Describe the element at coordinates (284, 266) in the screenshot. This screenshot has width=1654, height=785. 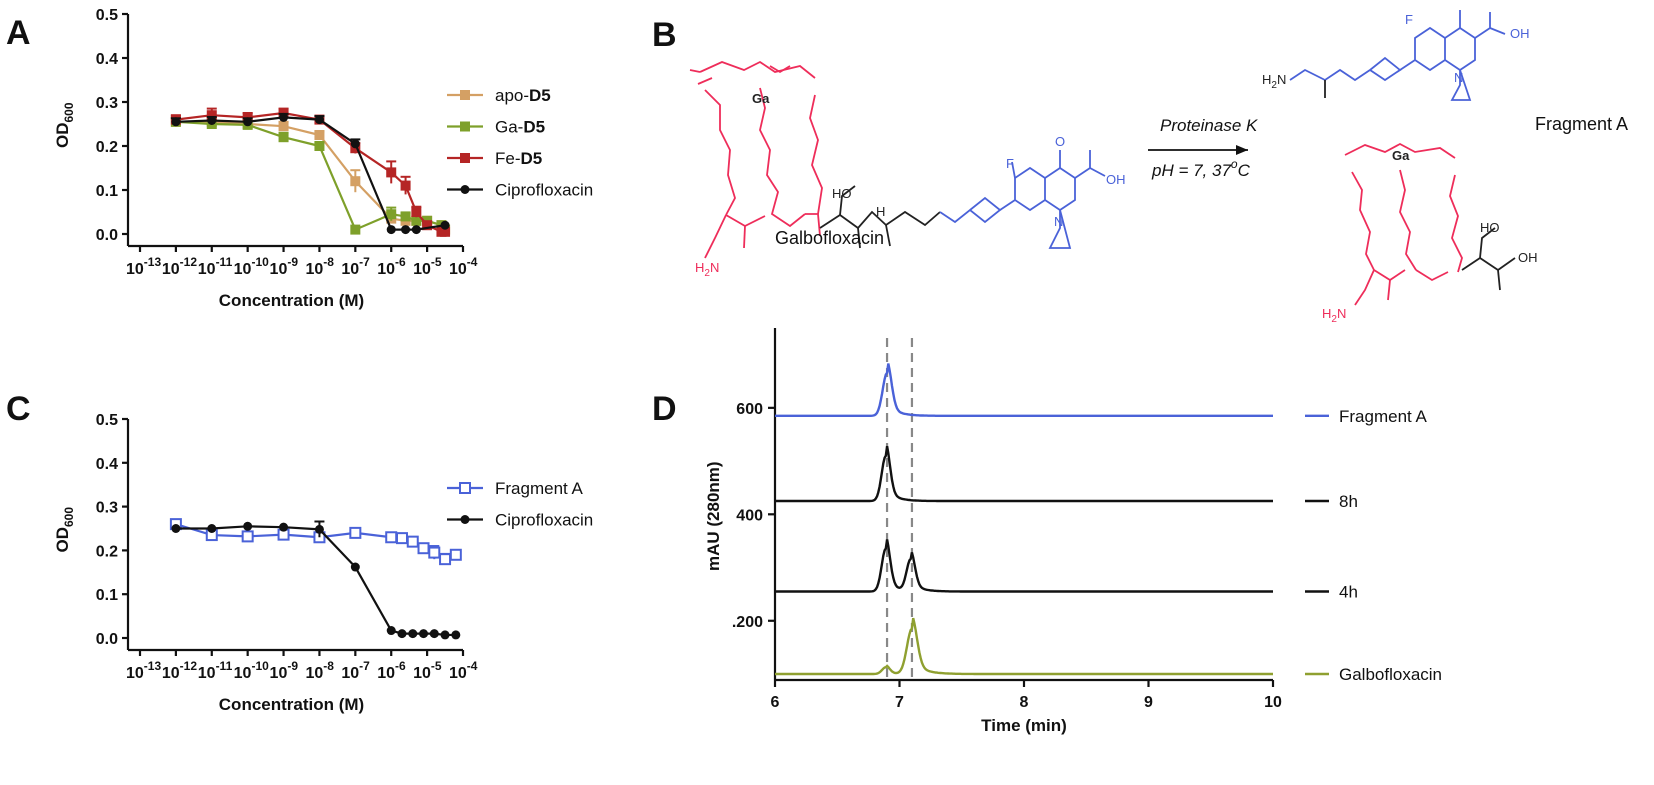
I see `x-tick-label: 10⁻⁹` at that location.